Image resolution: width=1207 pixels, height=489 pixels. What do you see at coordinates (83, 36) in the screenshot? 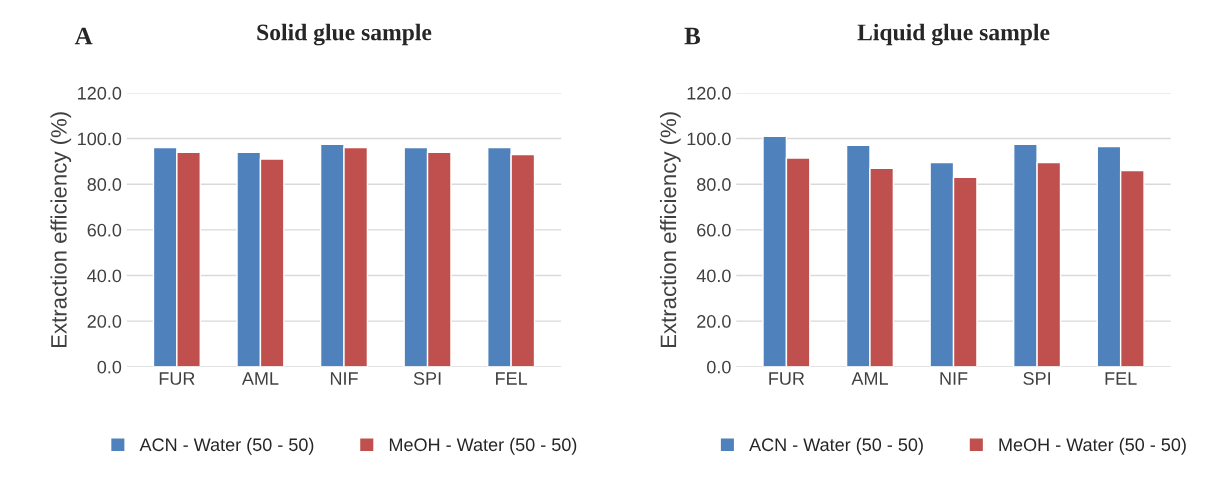
I see `text: A` at bounding box center [83, 36].